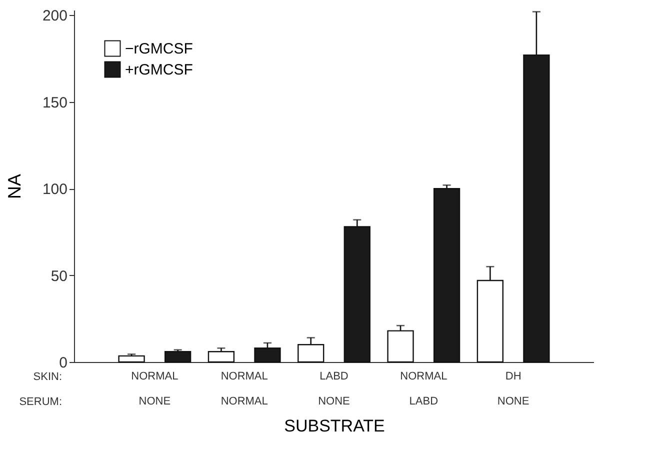 The image size is (666, 463). I want to click on y-tick-label: 150, so click(55, 103).